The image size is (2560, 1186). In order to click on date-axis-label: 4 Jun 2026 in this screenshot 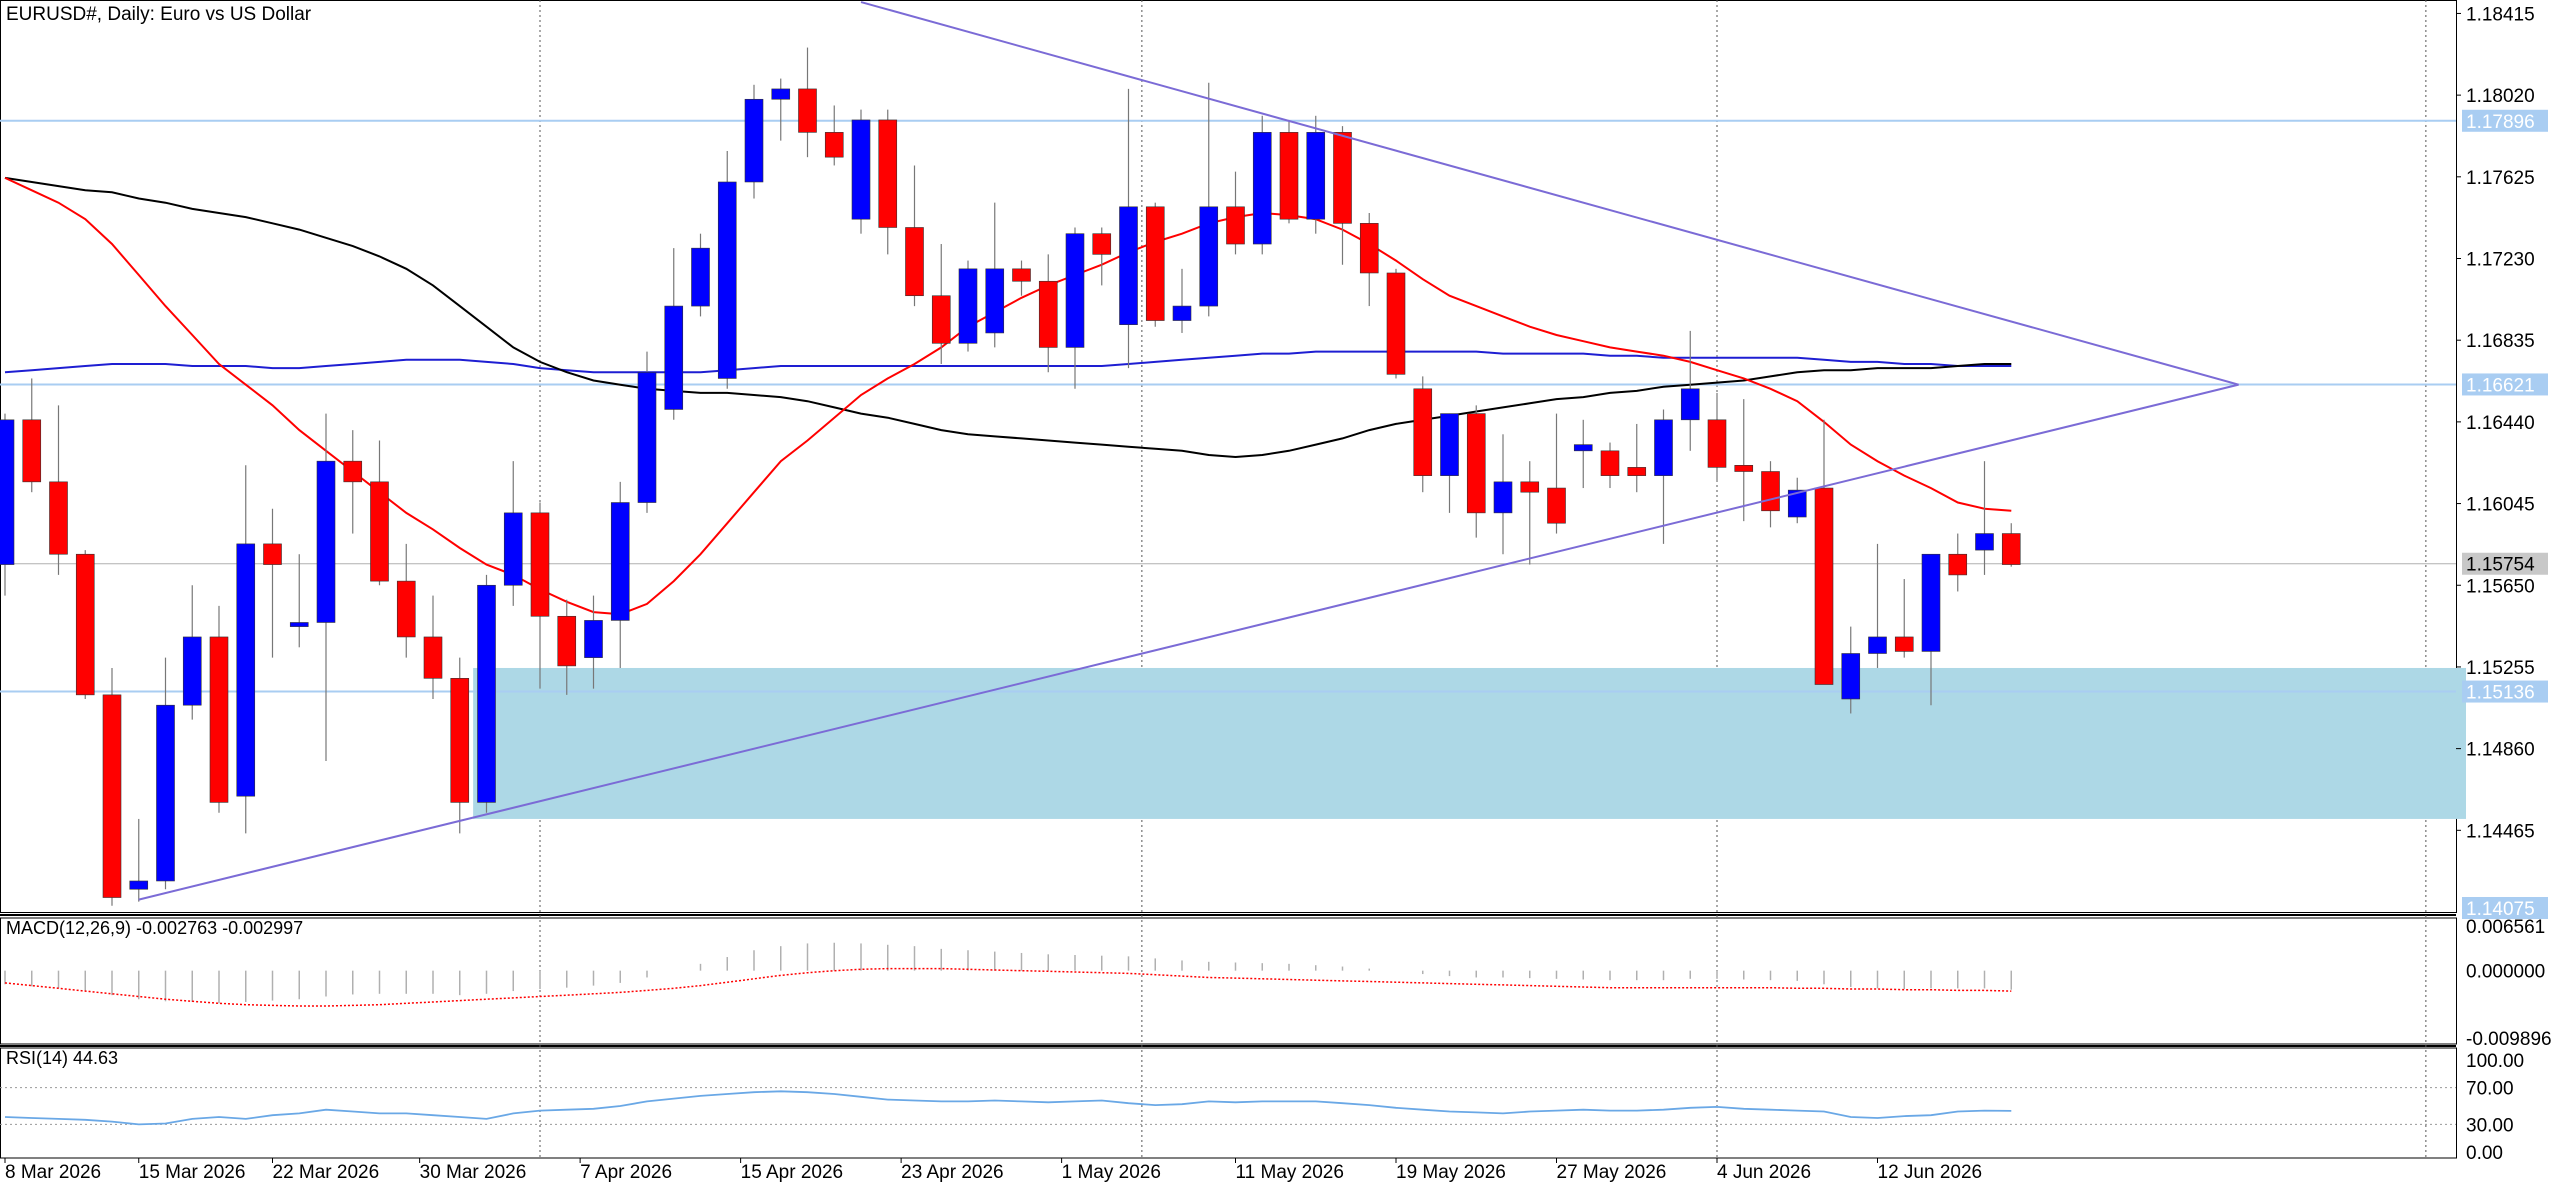, I will do `click(1764, 1172)`.